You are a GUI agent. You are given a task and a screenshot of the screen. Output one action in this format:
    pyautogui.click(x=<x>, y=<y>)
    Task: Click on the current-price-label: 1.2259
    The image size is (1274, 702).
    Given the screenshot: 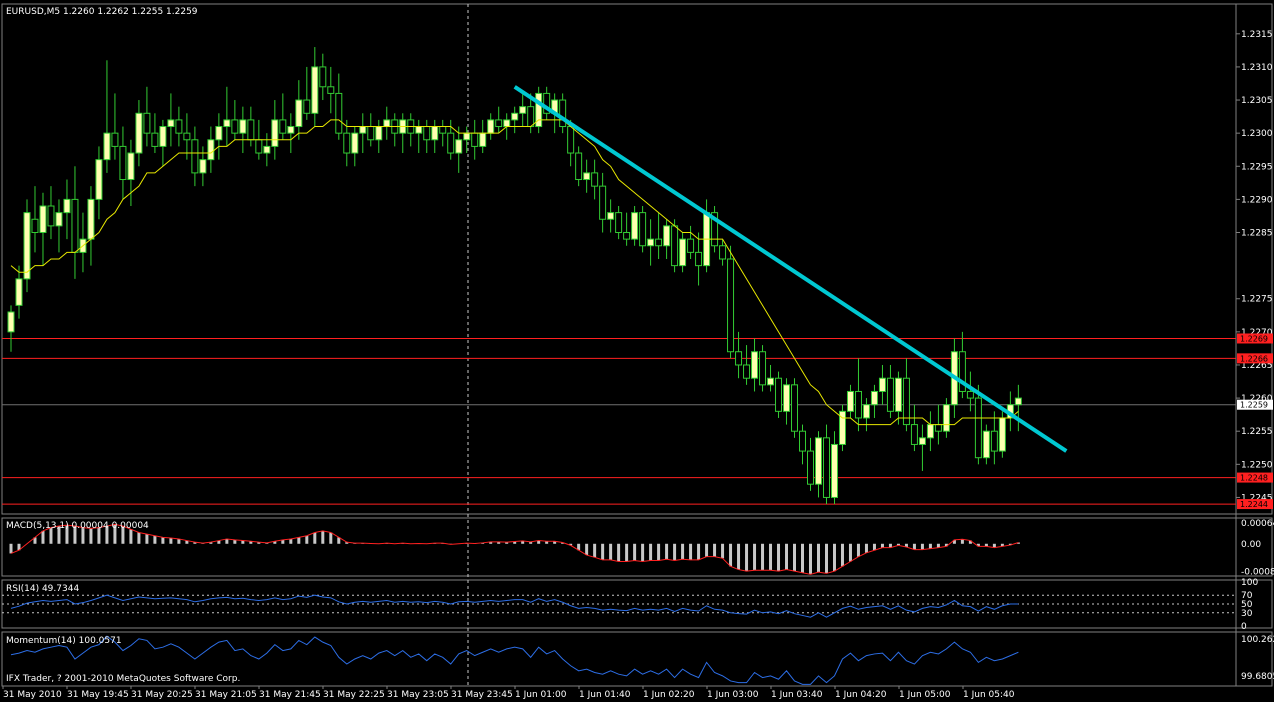 What is the action you would take?
    pyautogui.click(x=1254, y=405)
    